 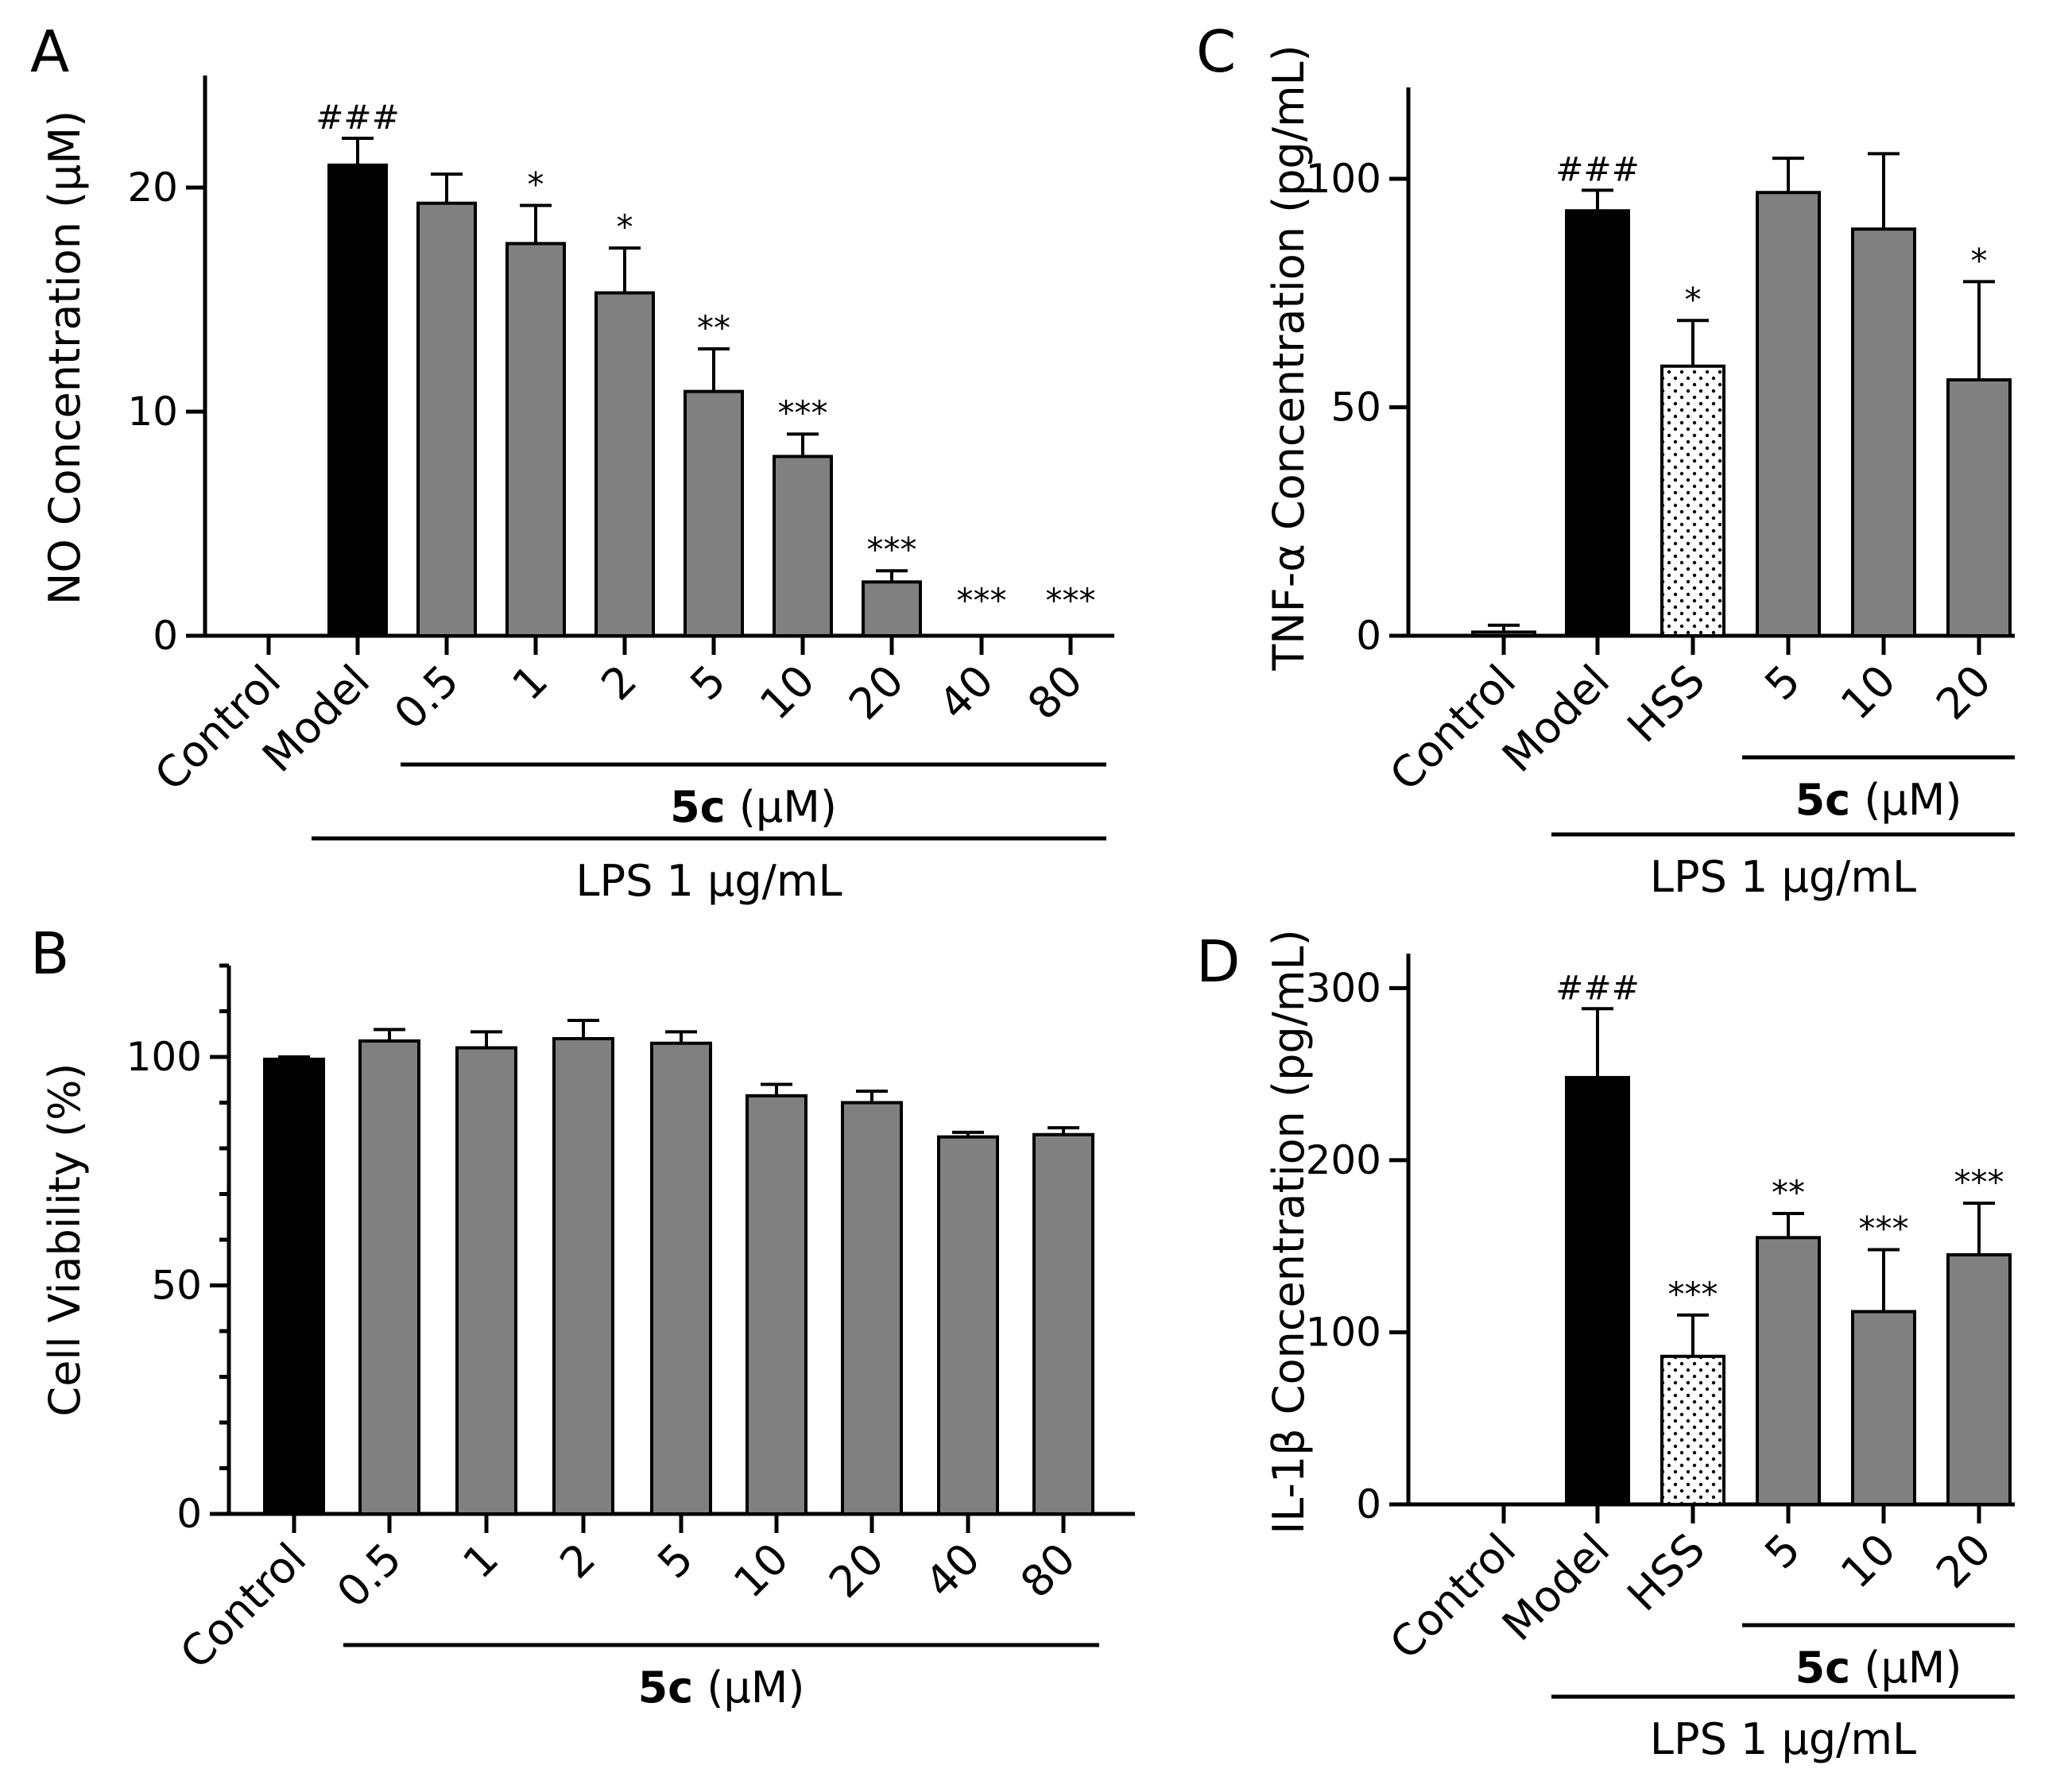 I want to click on y-axis-label: IL-1β Concentration (pg/mL), so click(x=1289, y=1231).